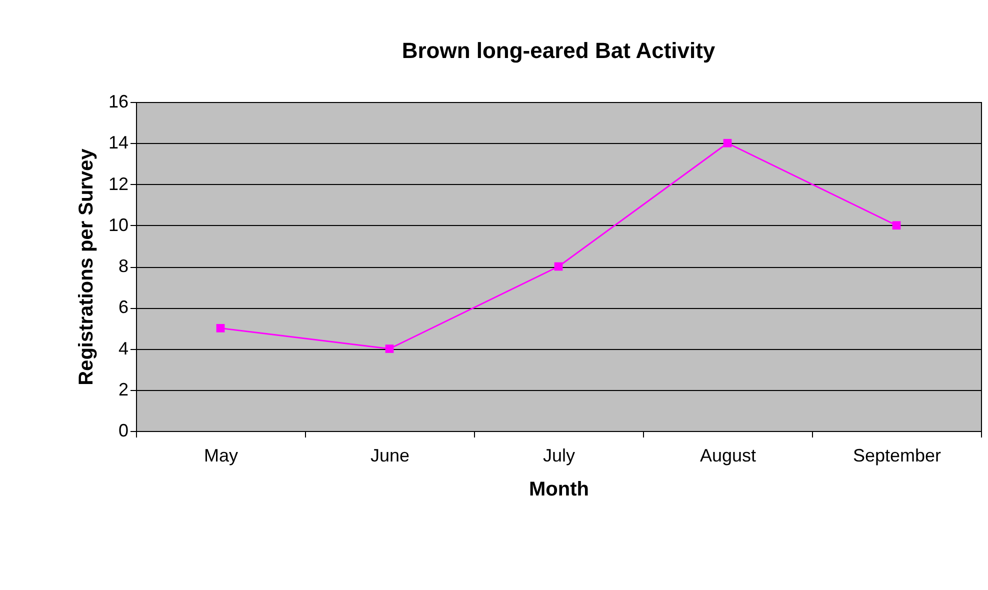 The height and width of the screenshot is (590, 988). I want to click on y-tick-label: 0, so click(123, 430).